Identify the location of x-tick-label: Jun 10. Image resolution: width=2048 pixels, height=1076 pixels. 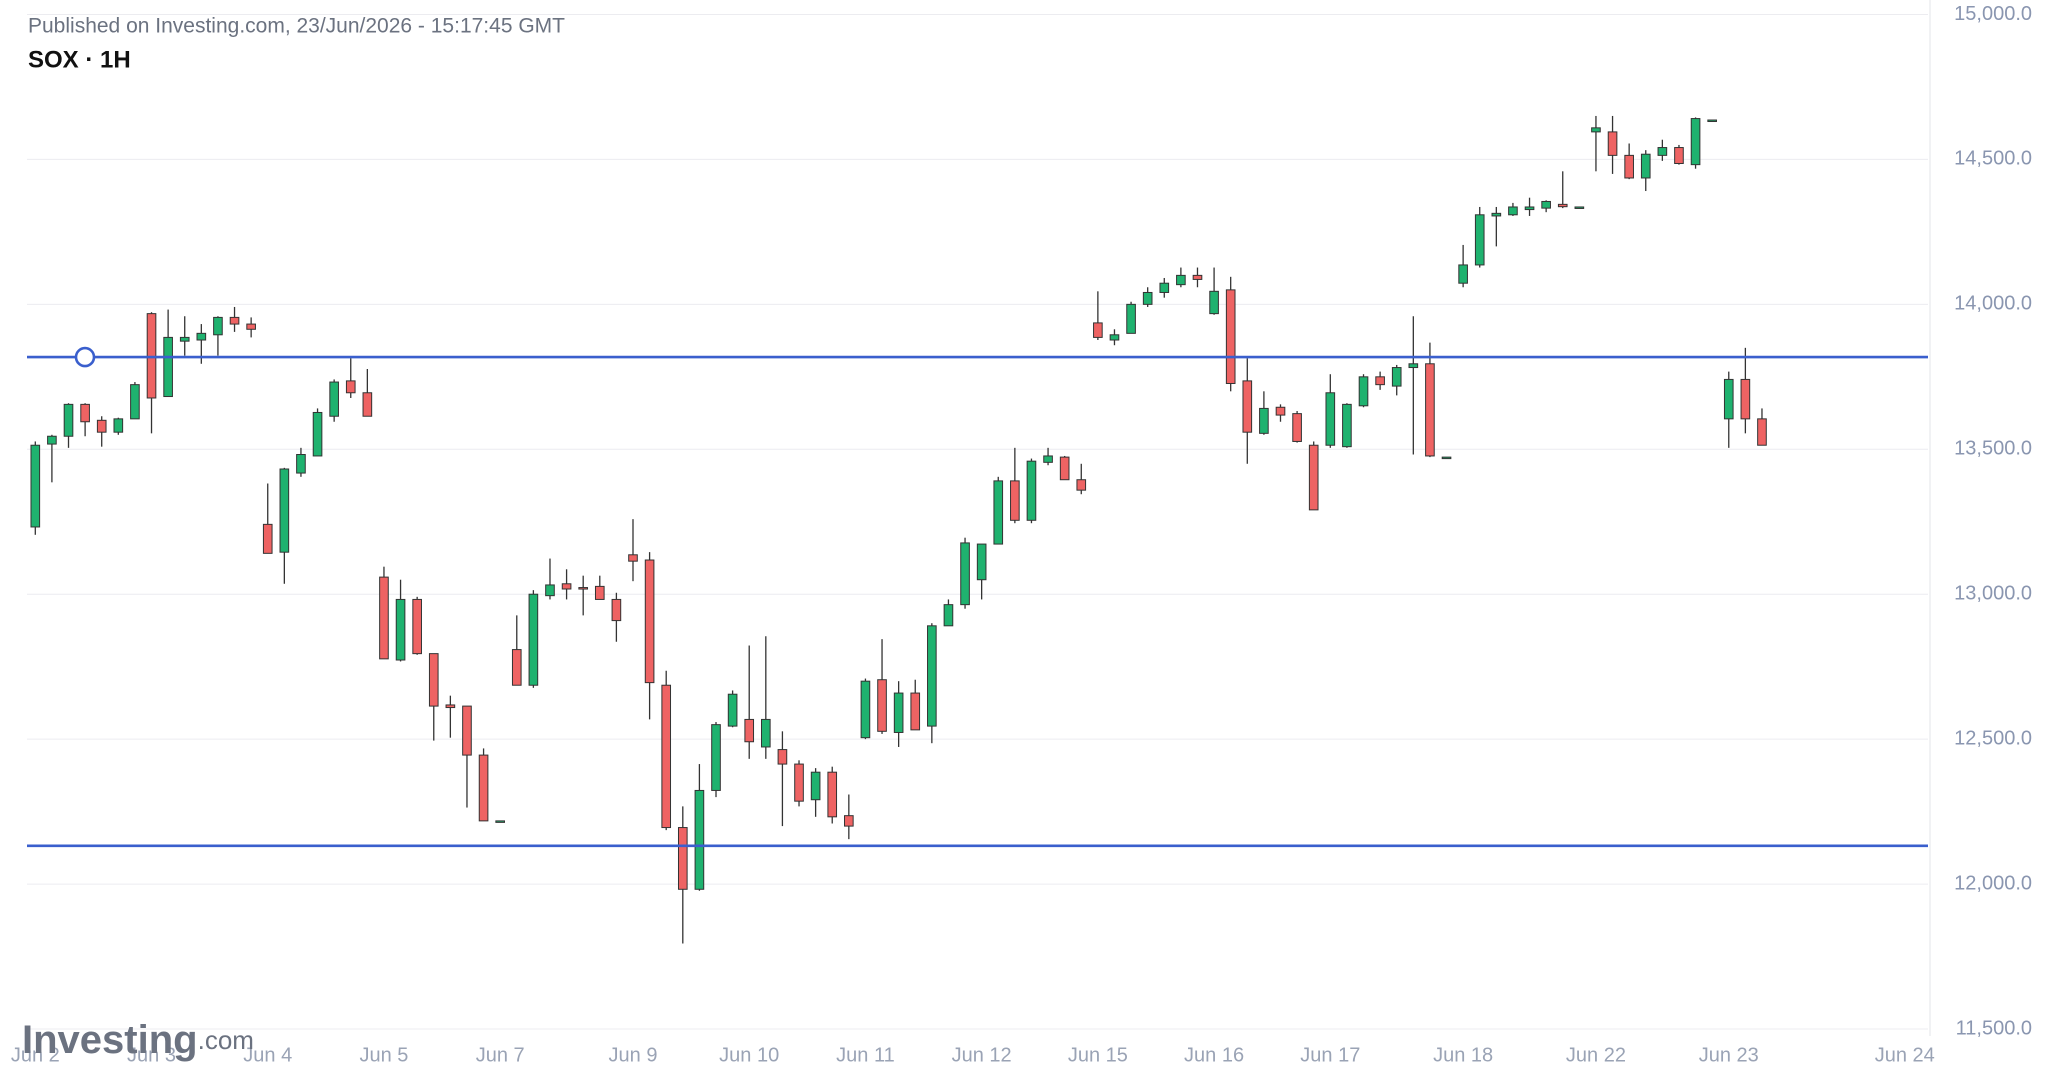
(749, 1055).